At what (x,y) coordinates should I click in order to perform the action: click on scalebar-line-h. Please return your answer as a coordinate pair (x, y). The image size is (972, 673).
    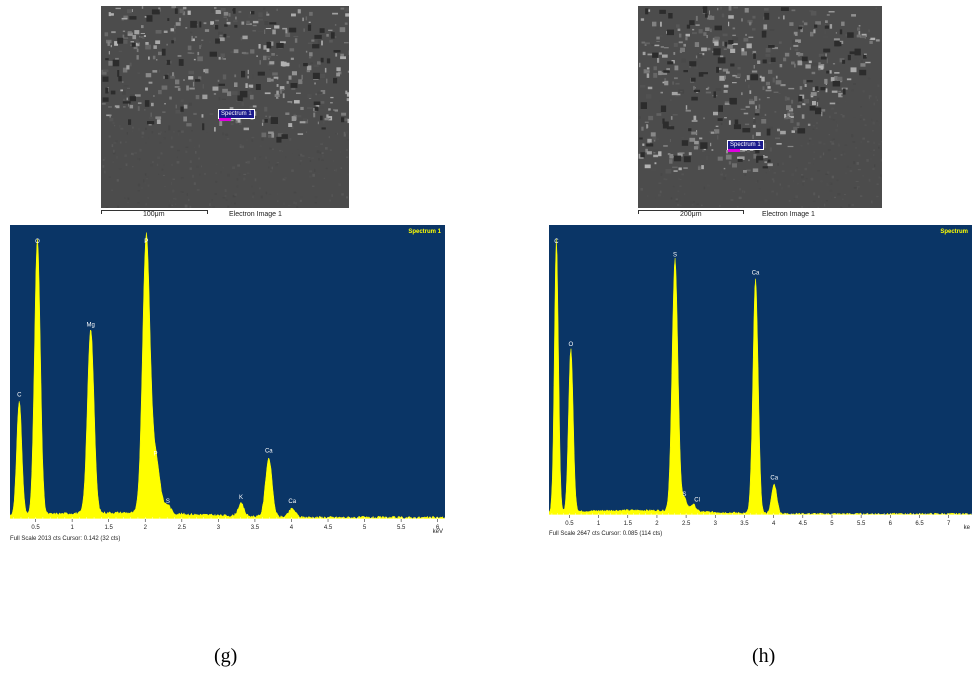
    Looking at the image, I should click on (690, 210).